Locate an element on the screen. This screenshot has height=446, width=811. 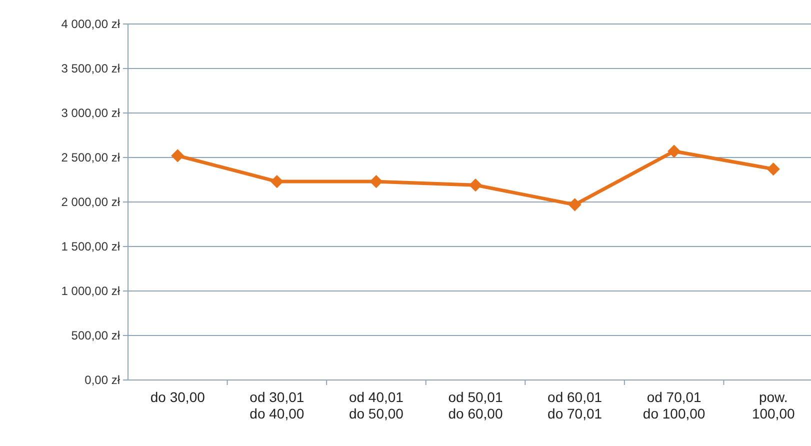
x-tick-label: od 50,01 do 60,00 is located at coordinates (475, 405).